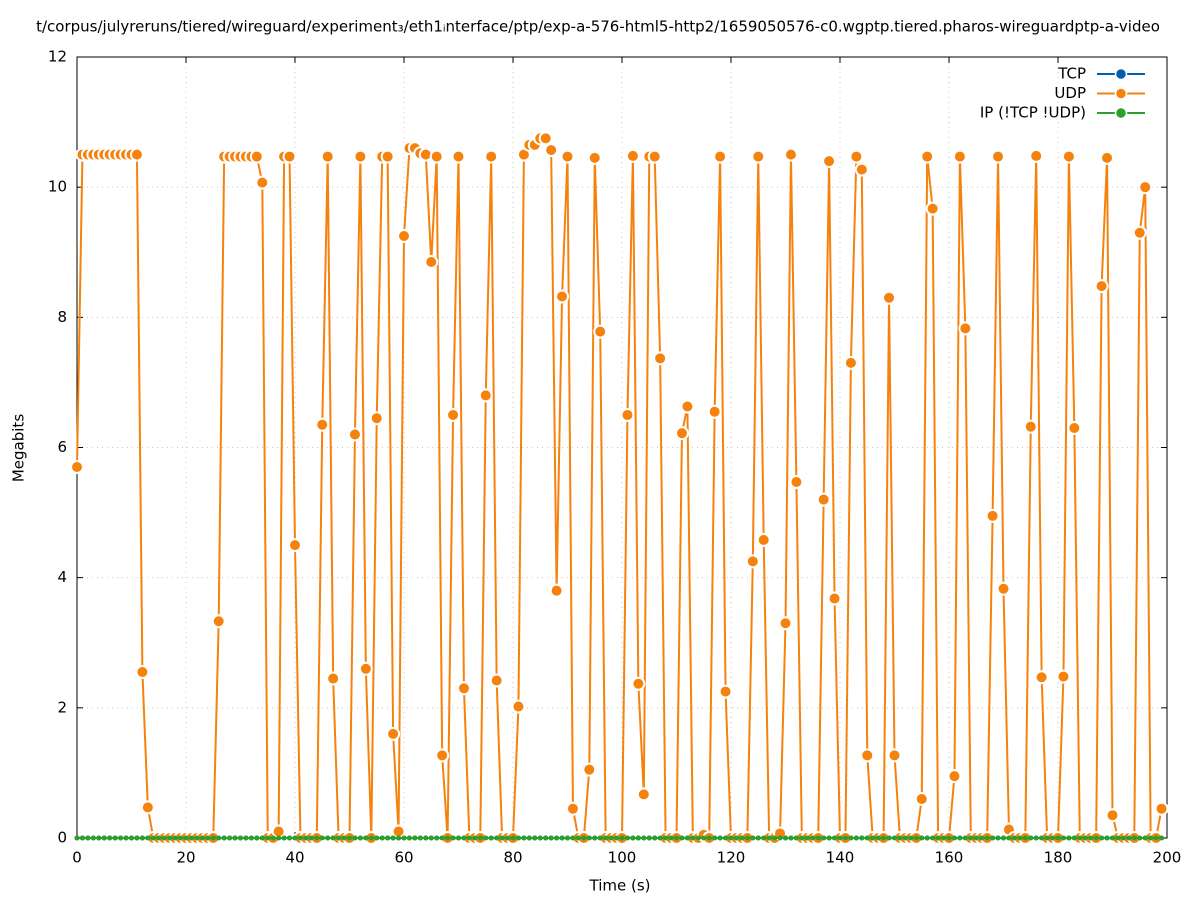 This screenshot has height=900, width=1197. What do you see at coordinates (294, 858) in the screenshot?
I see `x-tick-label: 40` at bounding box center [294, 858].